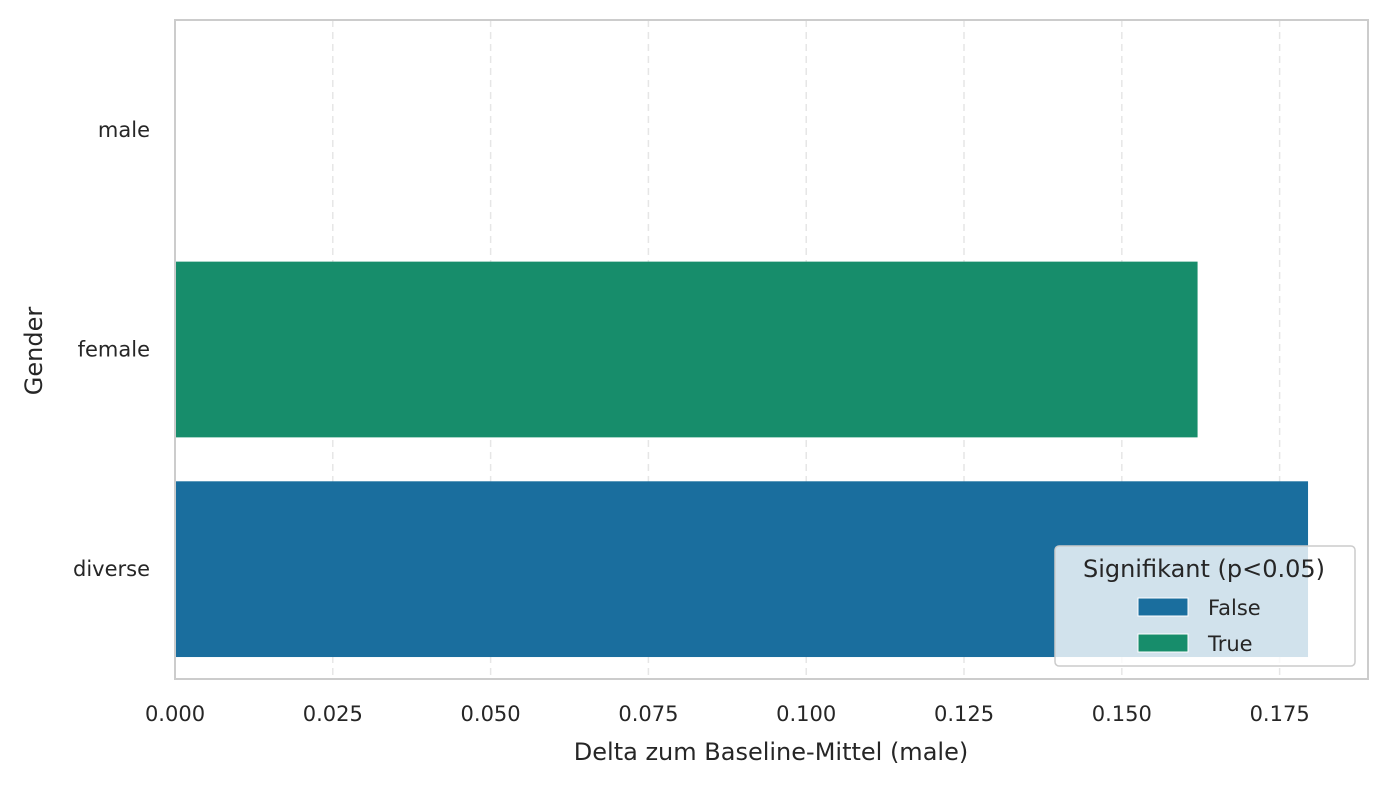 This screenshot has height=786, width=1388. What do you see at coordinates (111, 569) in the screenshot?
I see `y-tick-label: diverse` at bounding box center [111, 569].